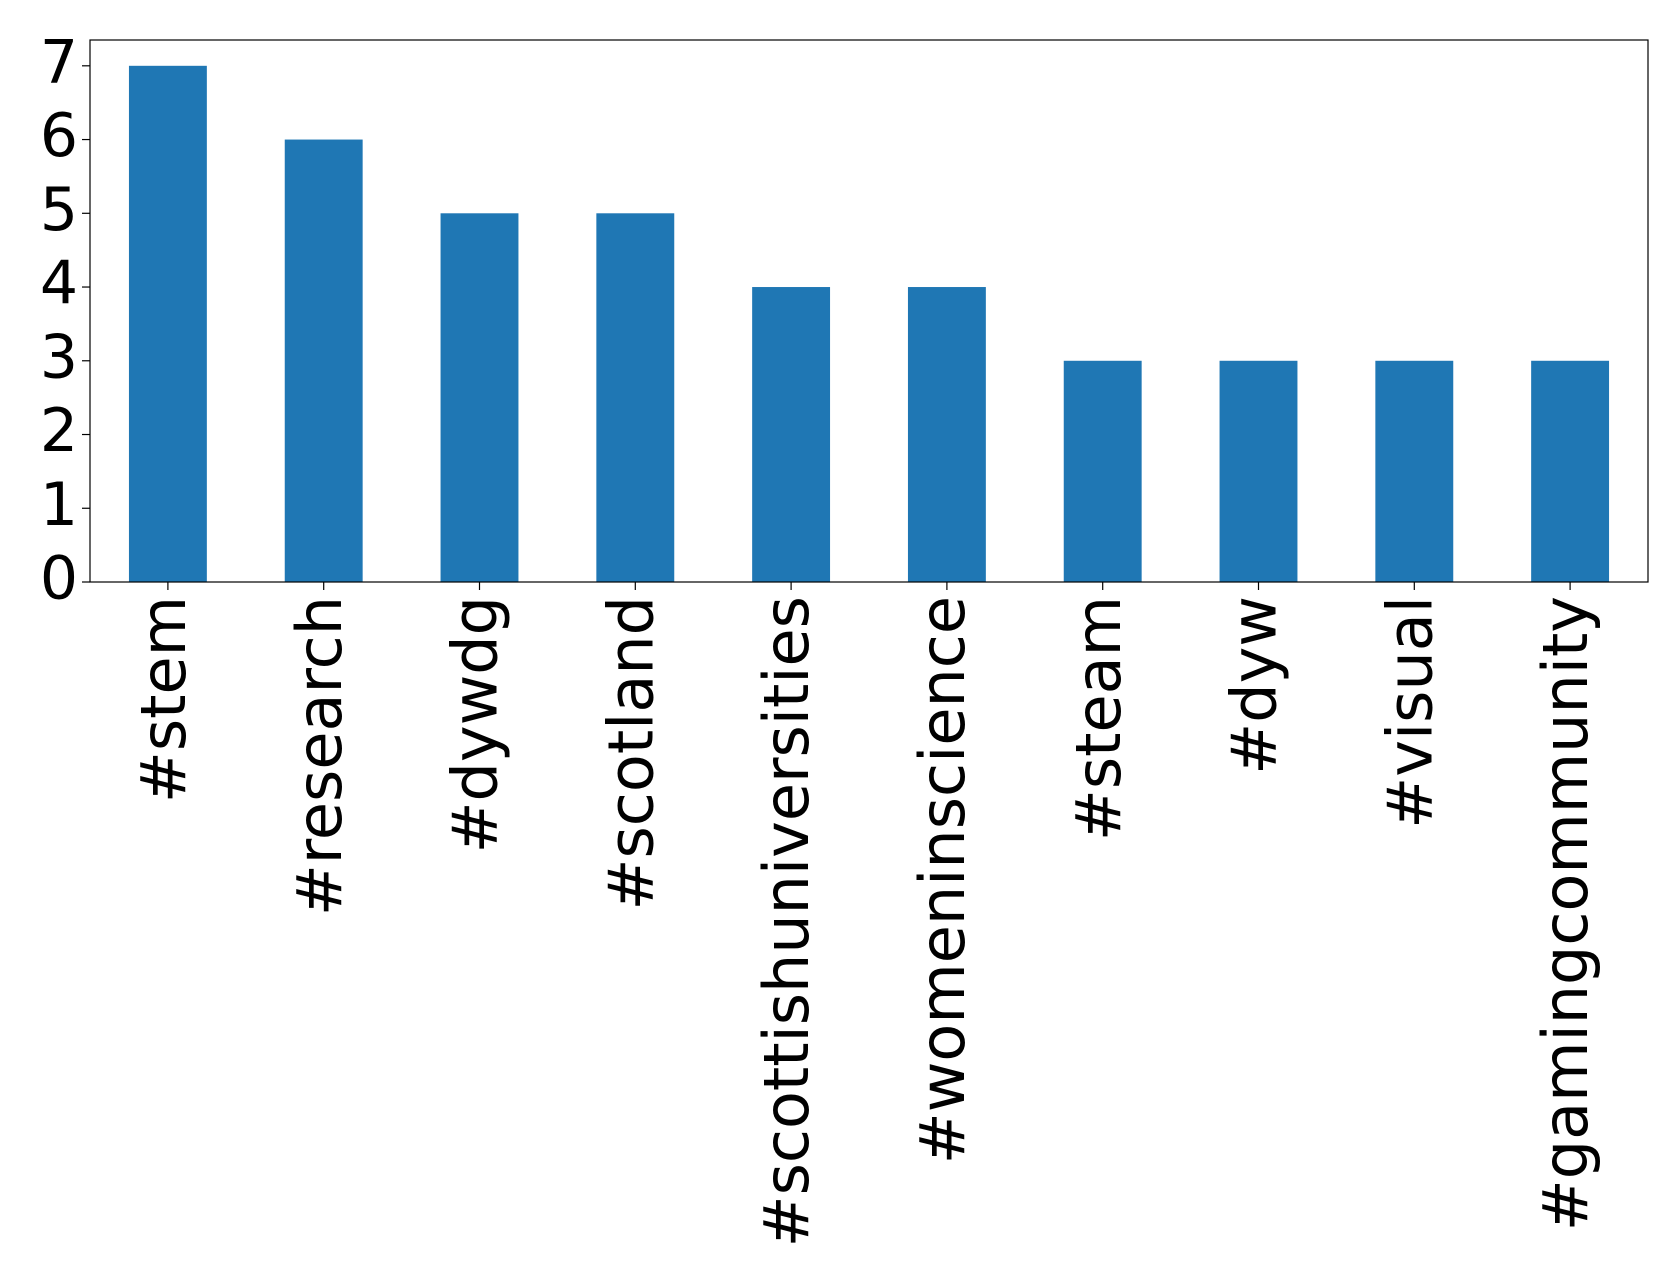 The height and width of the screenshot is (1285, 1679). Describe the element at coordinates (59, 579) in the screenshot. I see `y-tick-label: 0` at that location.